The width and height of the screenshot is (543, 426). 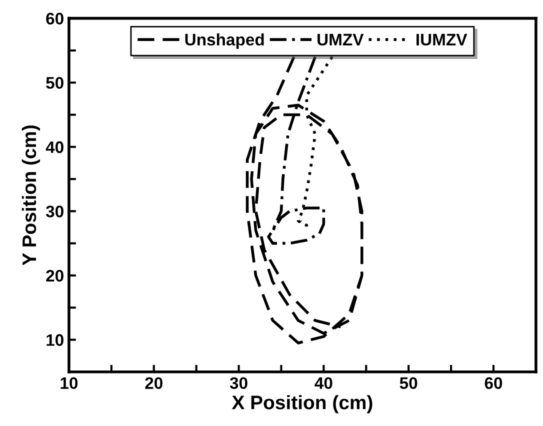 What do you see at coordinates (442, 40) in the screenshot?
I see `legend-label: IUMZV` at bounding box center [442, 40].